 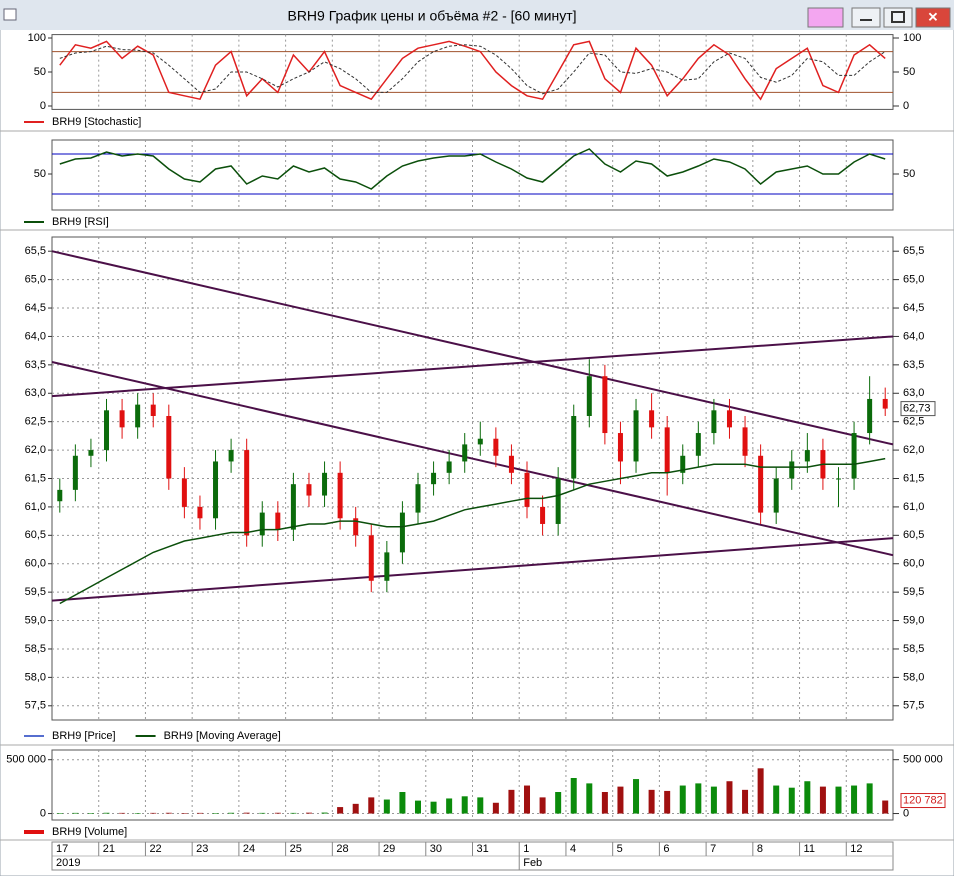 What do you see at coordinates (923, 800) in the screenshot?
I see `last-value-label: 120 782` at bounding box center [923, 800].